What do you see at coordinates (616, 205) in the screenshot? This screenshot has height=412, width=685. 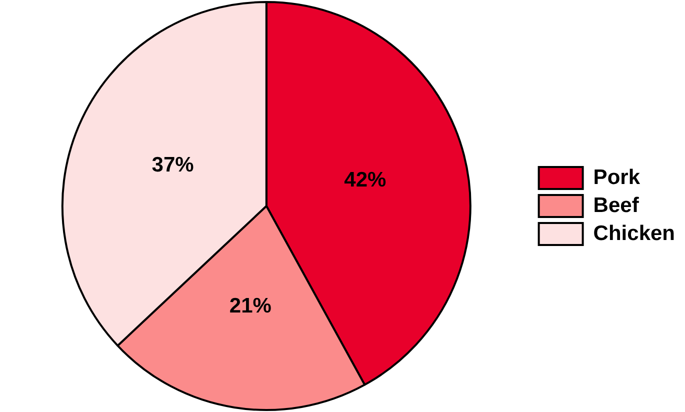 I see `legend-label: Beef` at bounding box center [616, 205].